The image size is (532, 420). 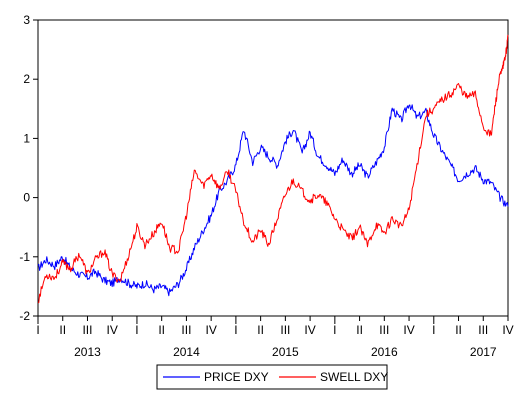 I want to click on y-tick-label: -2, so click(x=24, y=316).